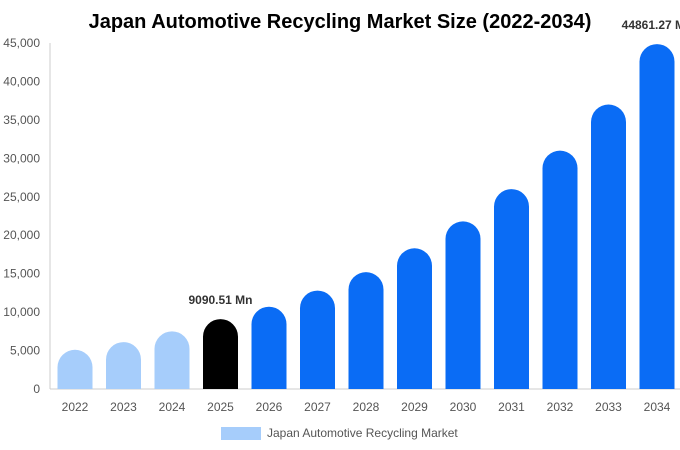 The image size is (680, 450). What do you see at coordinates (317, 339) in the screenshot?
I see `bar-2027` at bounding box center [317, 339].